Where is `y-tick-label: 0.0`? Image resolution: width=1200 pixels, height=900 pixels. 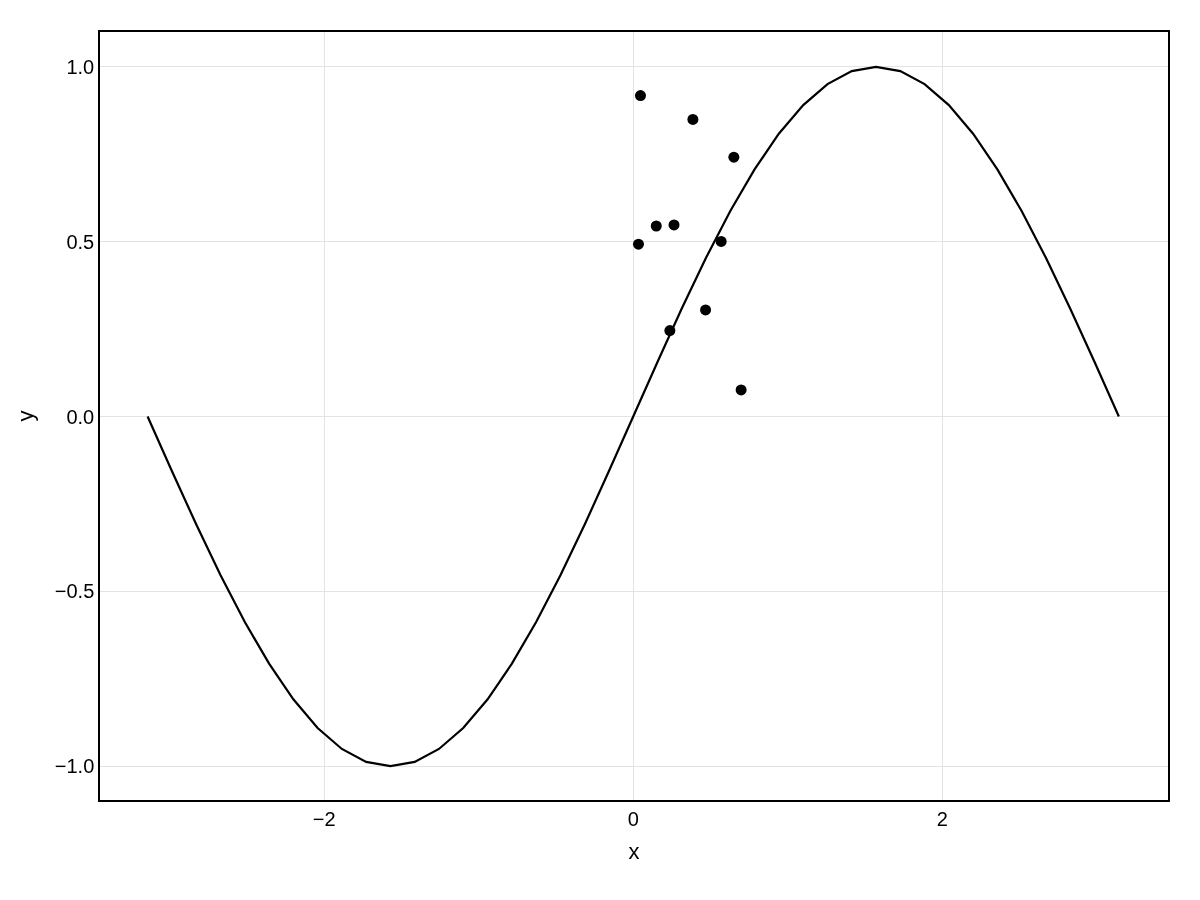
y-tick-label: 0.0 is located at coordinates (80, 416).